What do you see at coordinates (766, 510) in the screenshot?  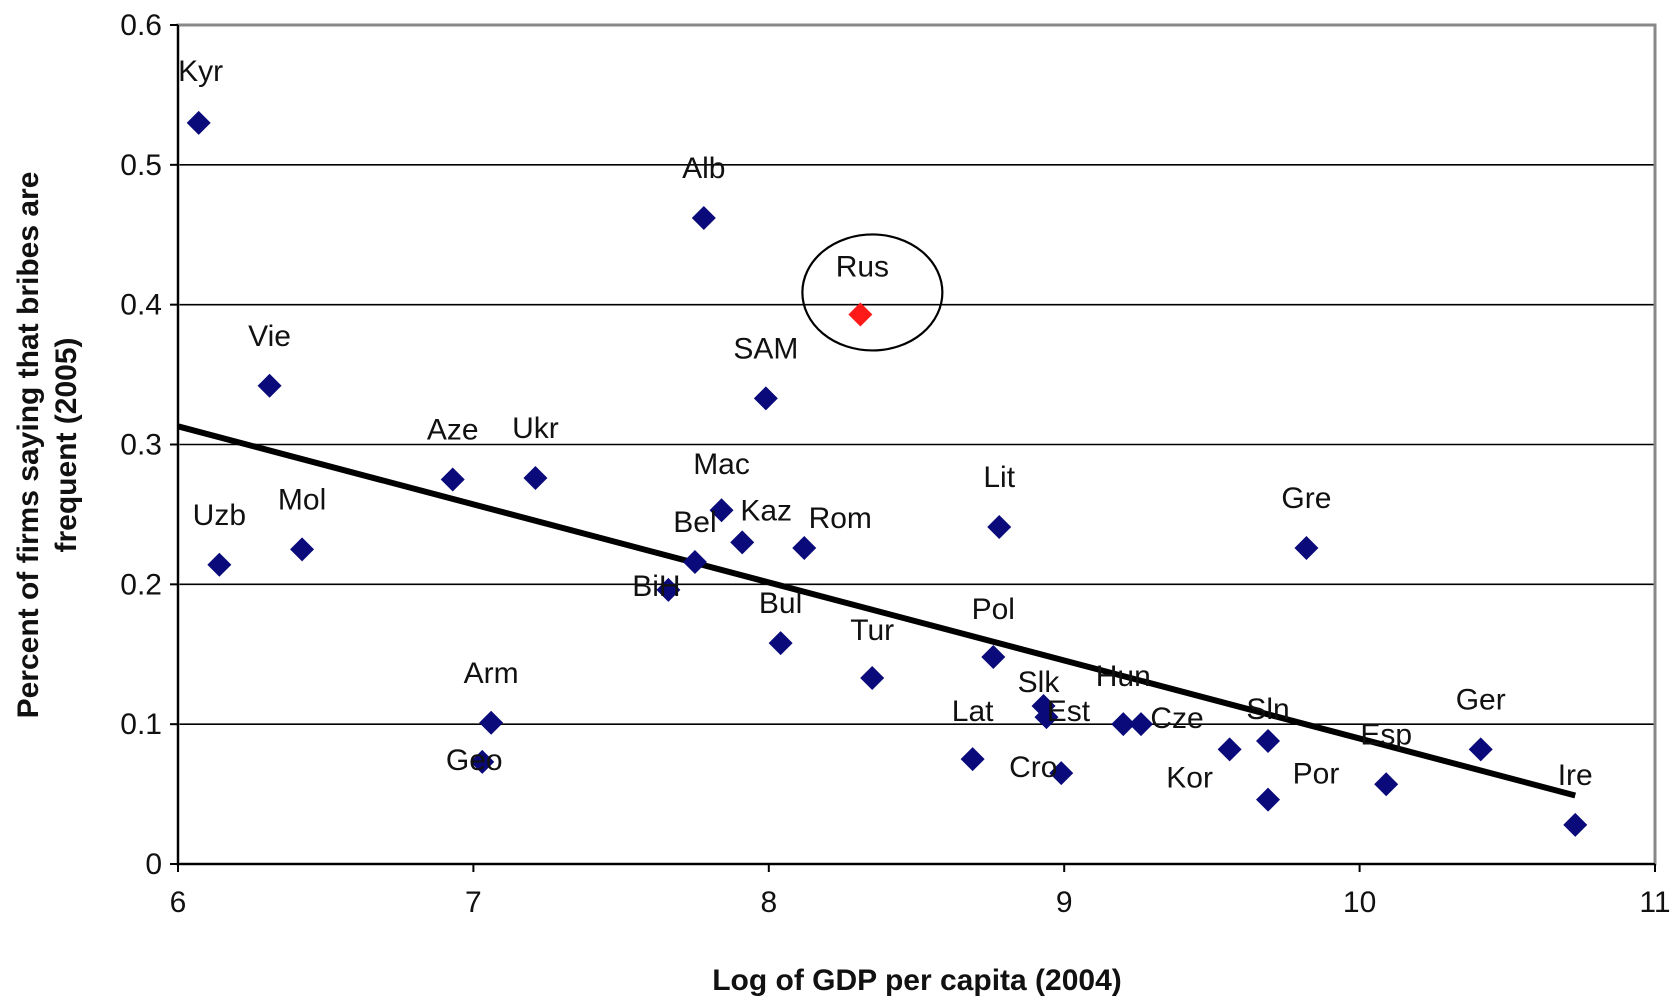 I see `point-label-kaz: Kaz` at bounding box center [766, 510].